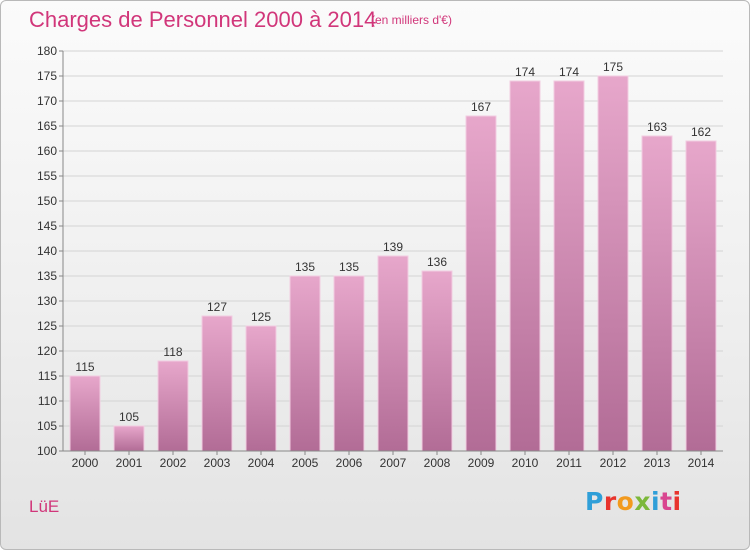  I want to click on y-tick-label: 130, so click(47, 301).